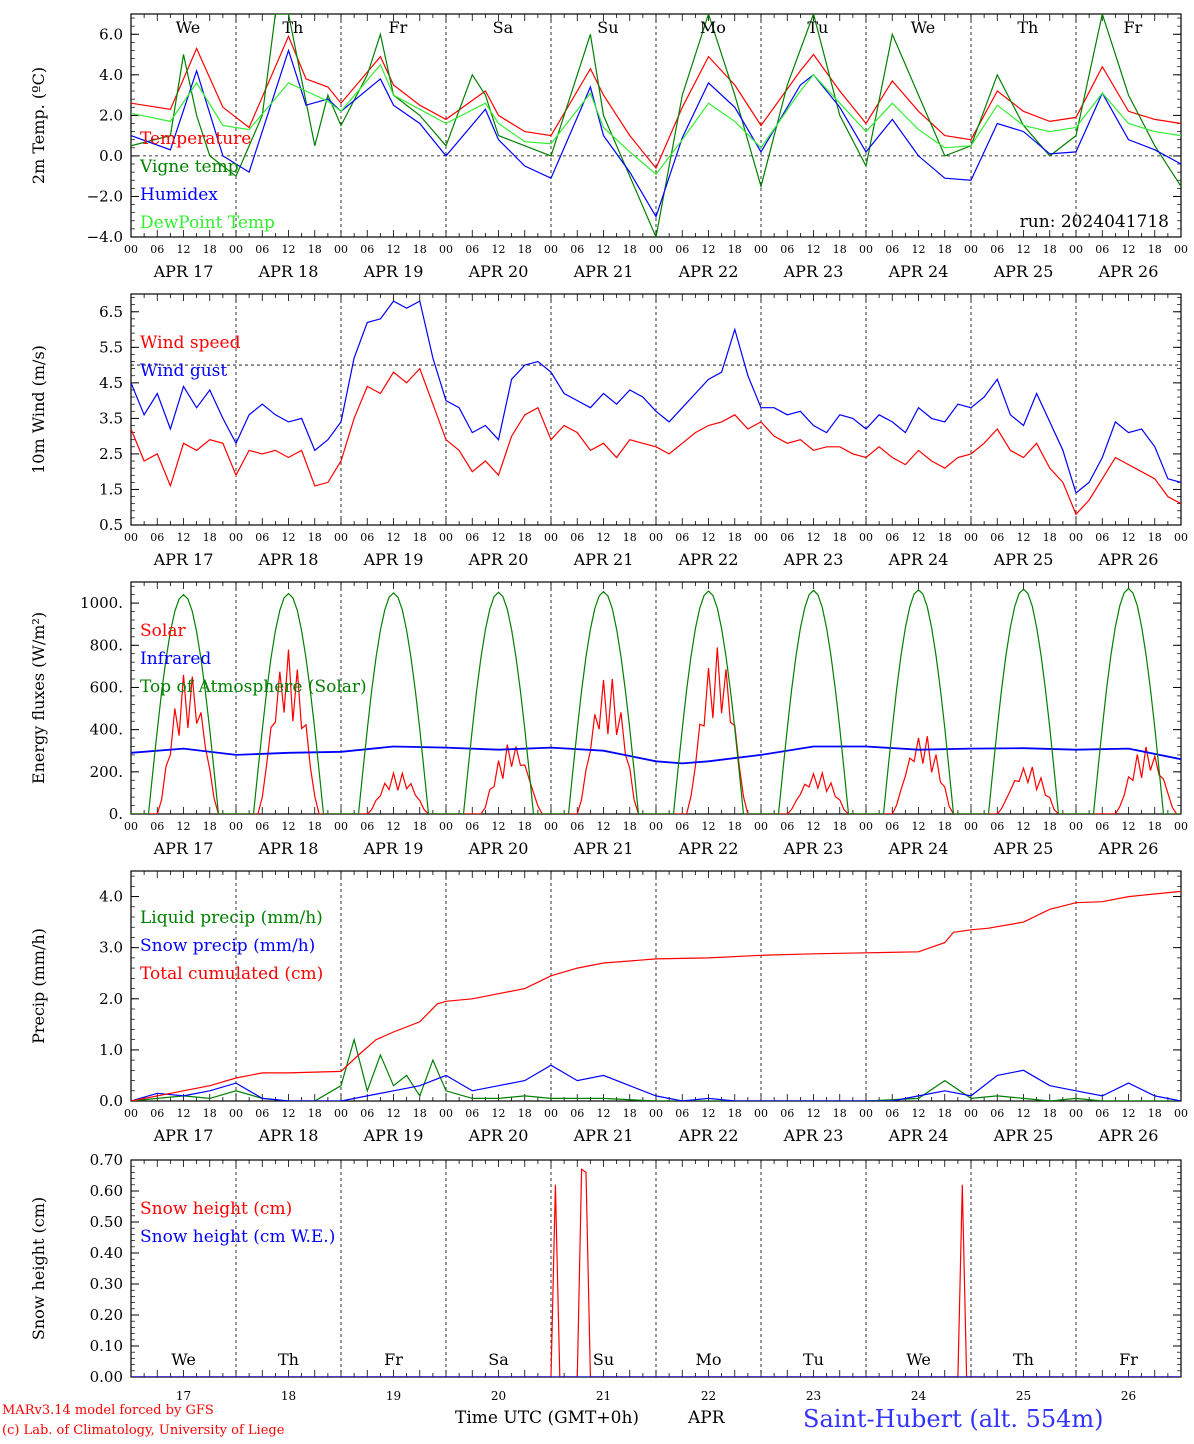 The image size is (1194, 1444). I want to click on series-top-of-atmosphere-solar, so click(656, 700).